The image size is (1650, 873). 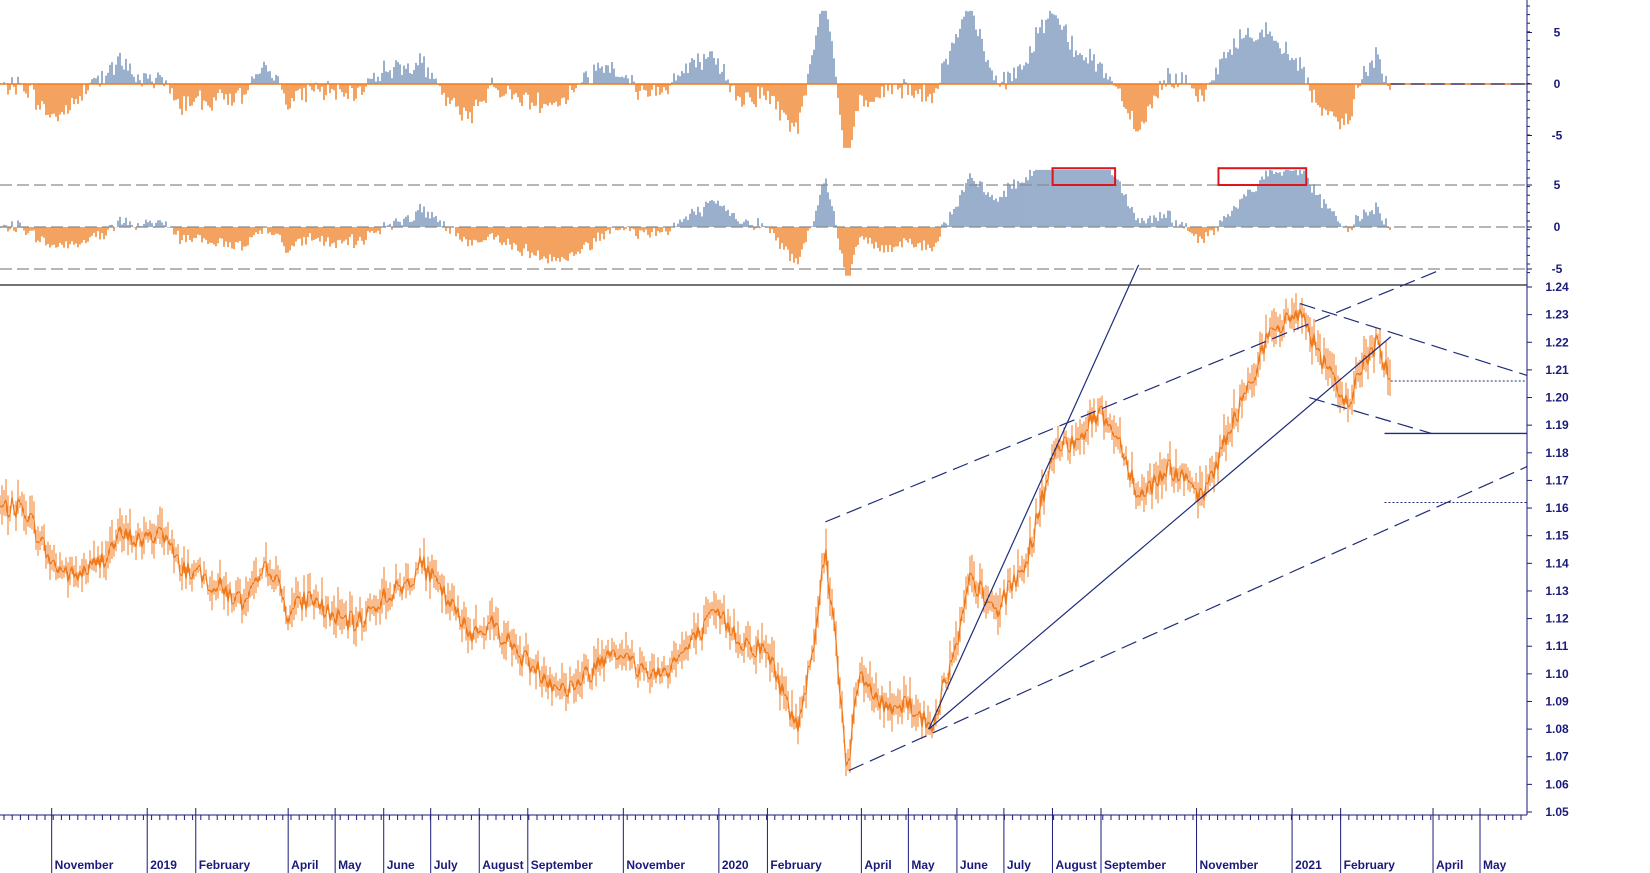 I want to click on price-tick-label: 1.16, so click(x=1557, y=508).